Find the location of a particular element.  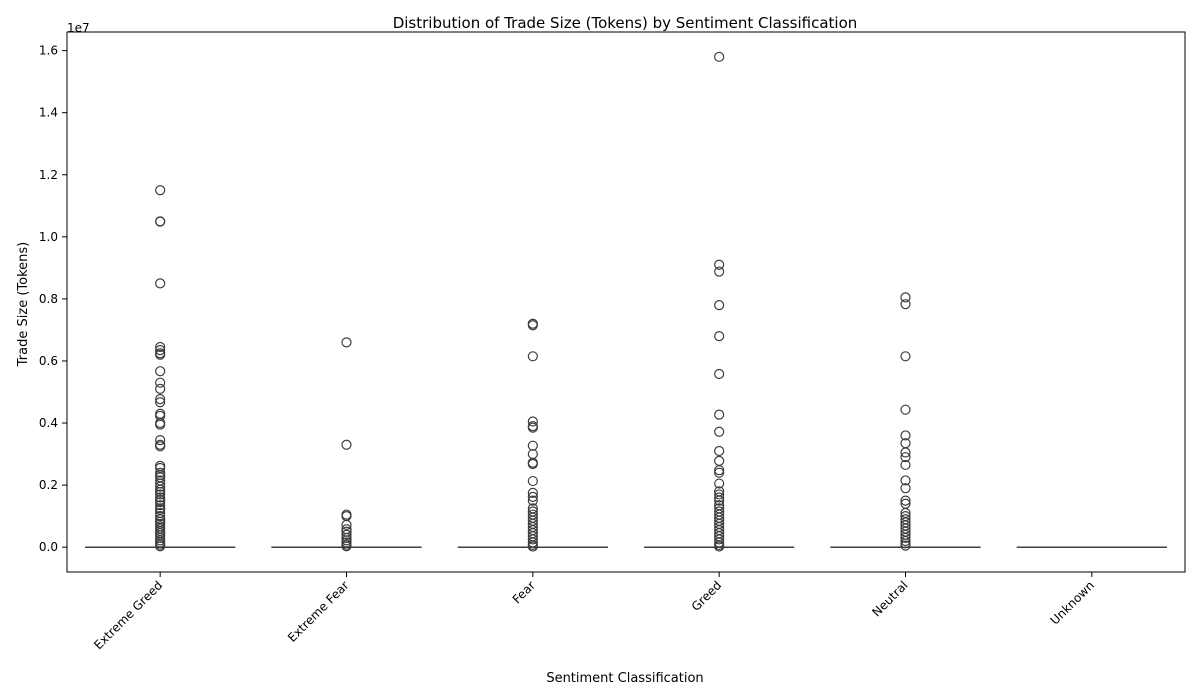

y-axis-offset-label: 1e7 is located at coordinates (78, 28).